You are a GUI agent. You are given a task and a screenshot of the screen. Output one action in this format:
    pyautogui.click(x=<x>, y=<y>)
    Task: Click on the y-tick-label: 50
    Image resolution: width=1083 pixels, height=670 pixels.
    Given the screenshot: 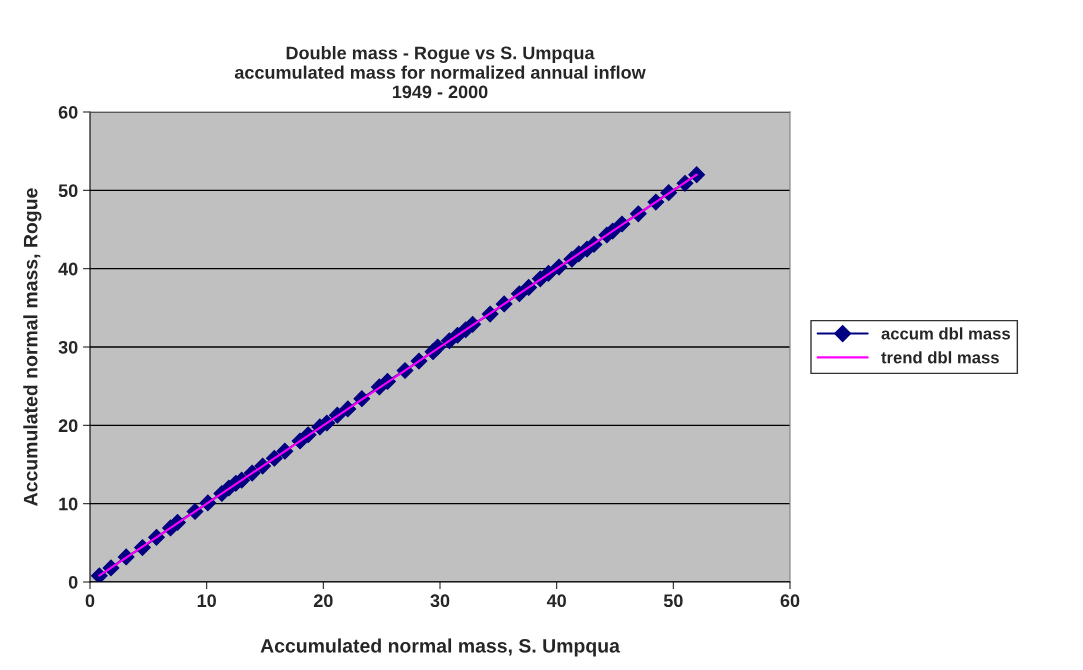 What is the action you would take?
    pyautogui.click(x=68, y=191)
    